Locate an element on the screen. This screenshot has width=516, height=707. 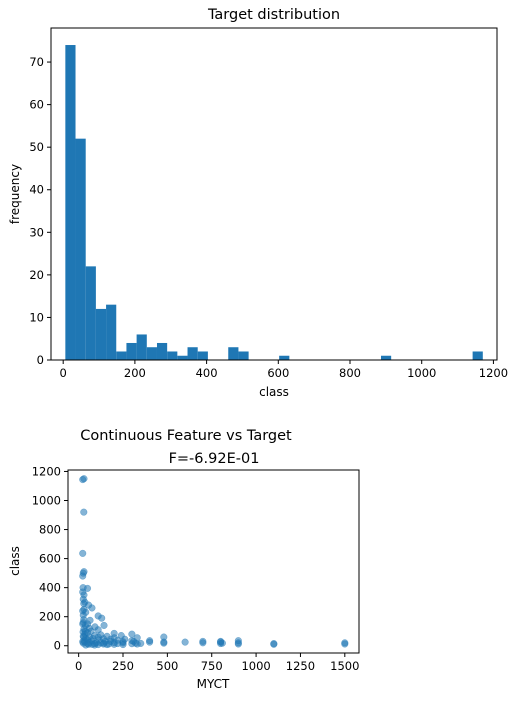
scatter-y-tick-label: 0 is located at coordinates (57, 646).